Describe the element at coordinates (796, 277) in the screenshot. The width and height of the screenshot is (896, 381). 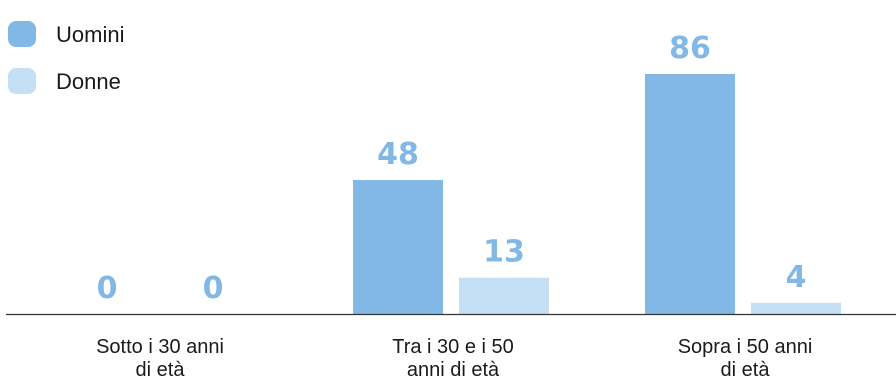
I see `value-label-donne-2: 4` at that location.